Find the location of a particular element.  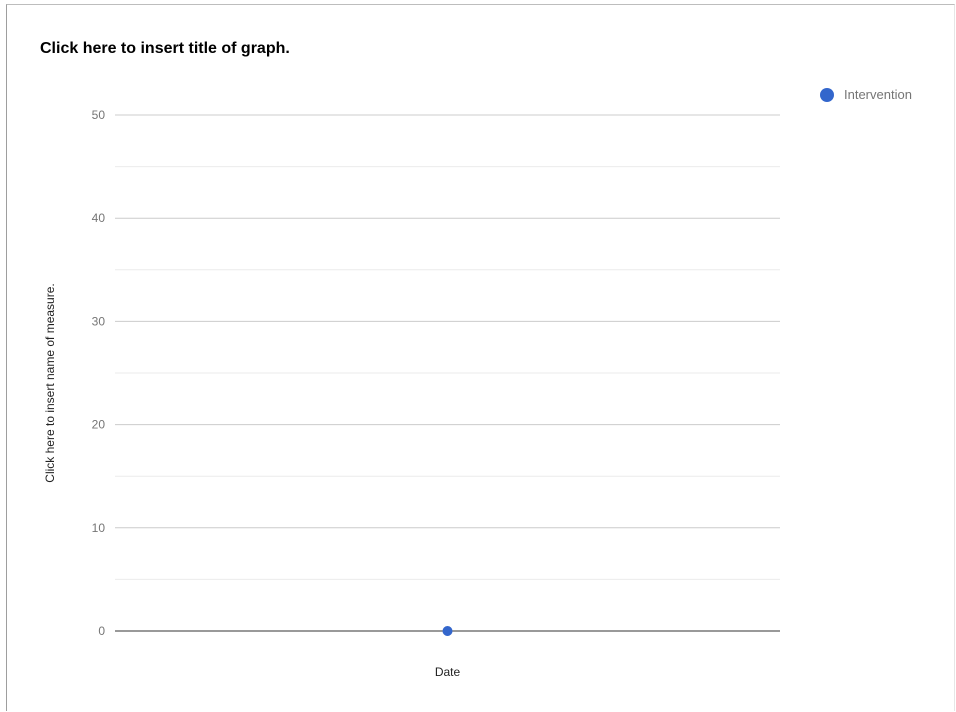

data-points is located at coordinates (447, 631).